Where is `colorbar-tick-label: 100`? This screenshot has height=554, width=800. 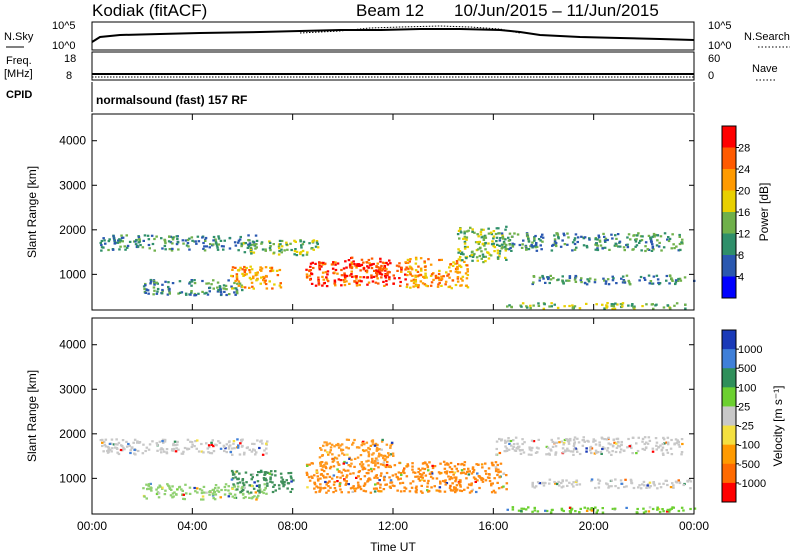
colorbar-tick-label: 100 is located at coordinates (747, 388).